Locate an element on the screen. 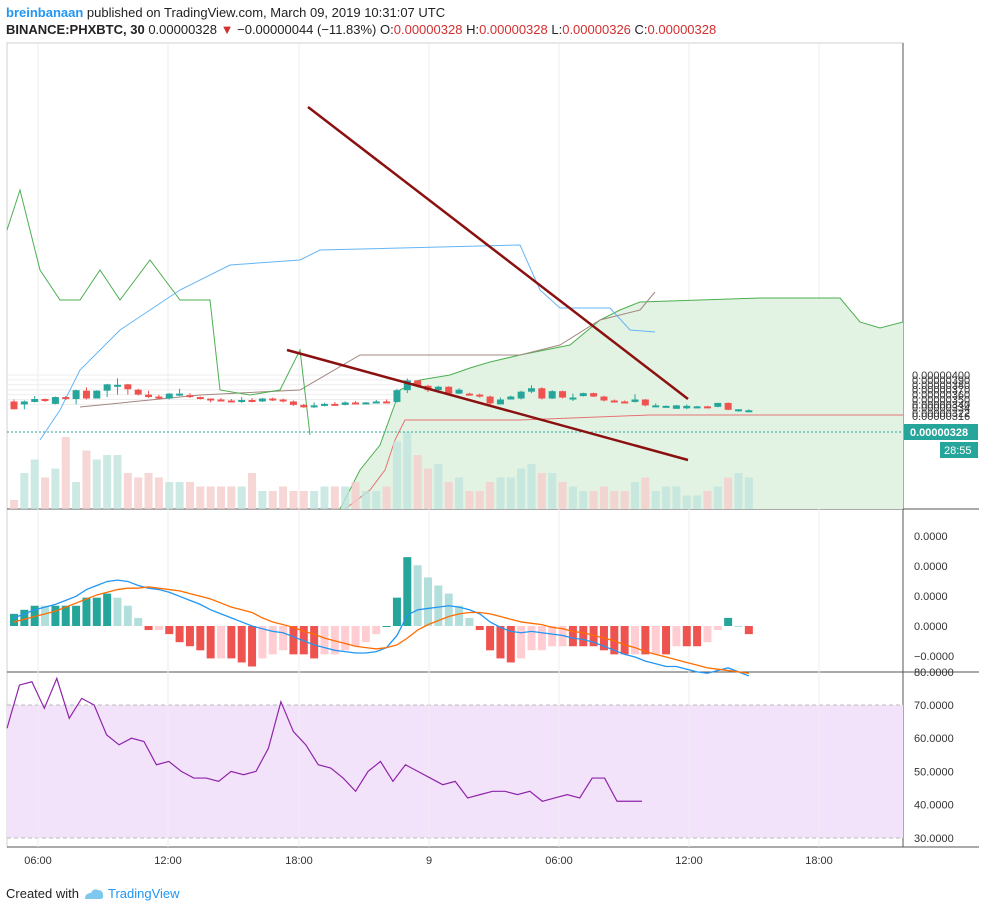 The height and width of the screenshot is (912, 987). author-name: breinbanaan is located at coordinates (45, 12).